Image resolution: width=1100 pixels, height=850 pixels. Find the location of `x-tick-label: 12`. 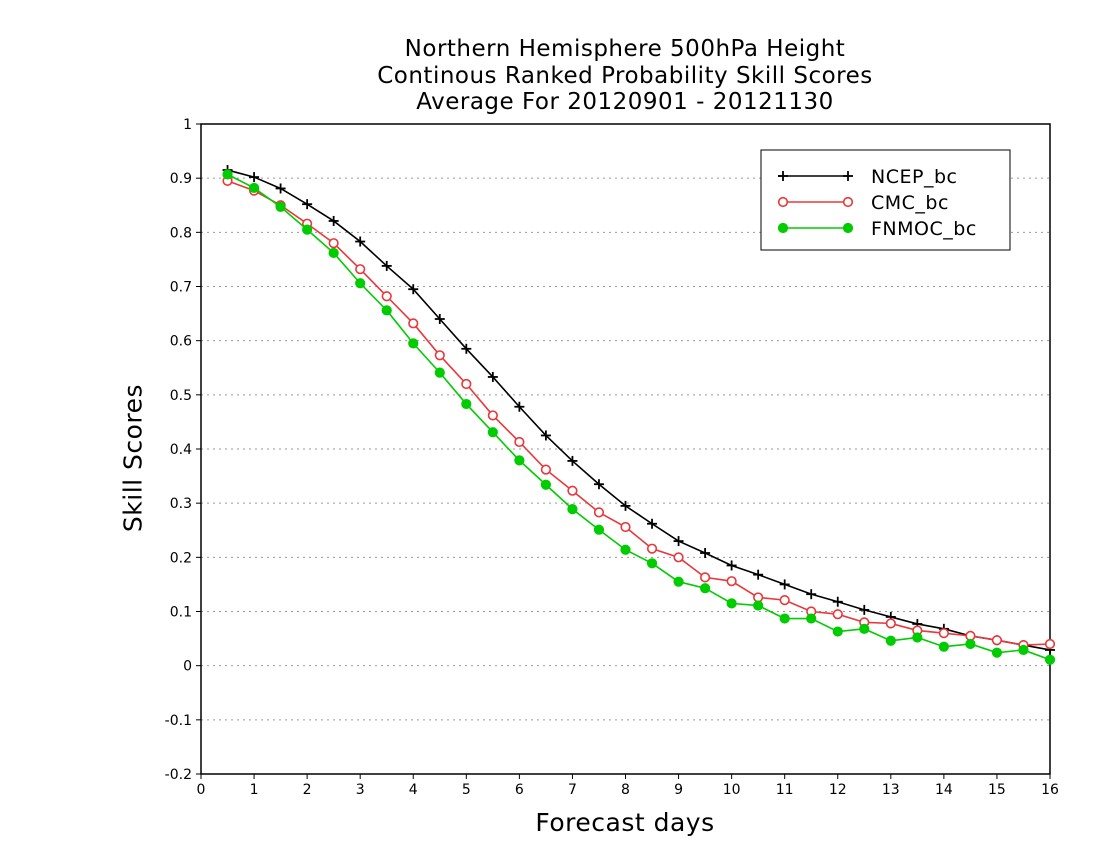

x-tick-label: 12 is located at coordinates (838, 790).